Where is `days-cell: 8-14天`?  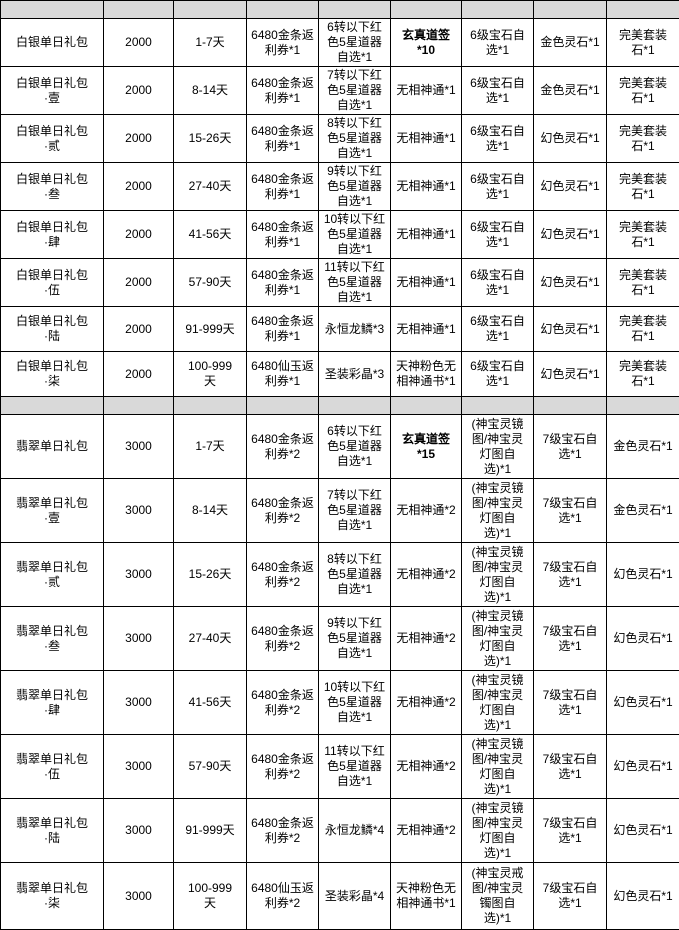 days-cell: 8-14天 is located at coordinates (210, 91).